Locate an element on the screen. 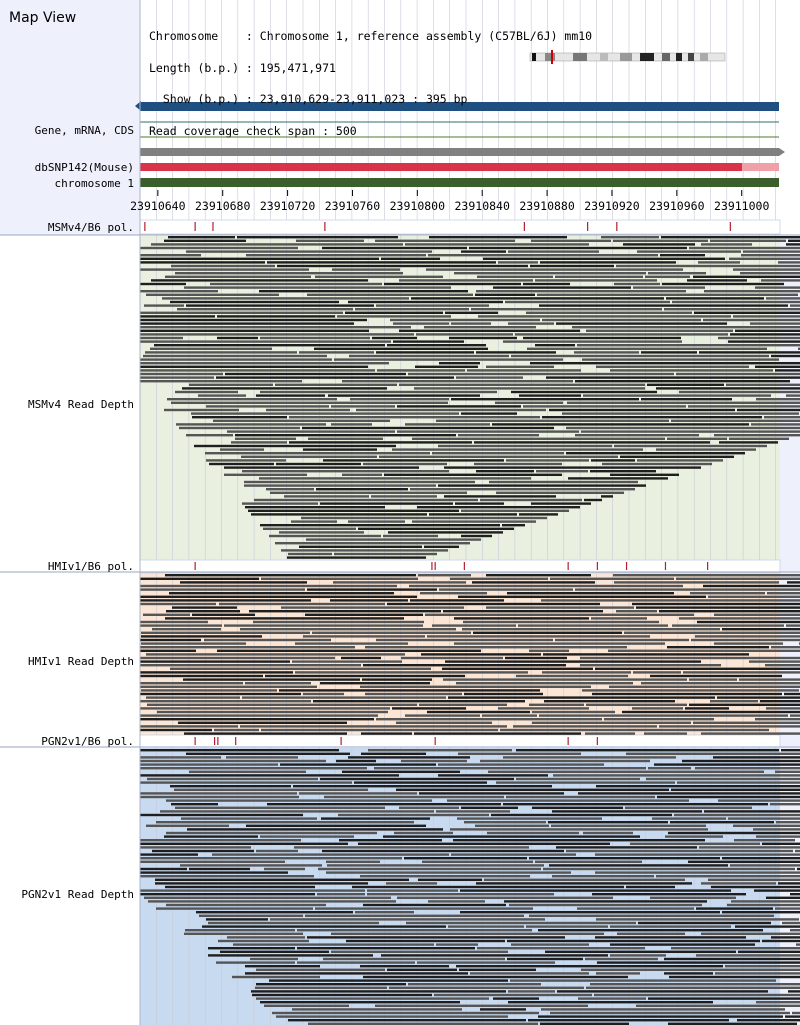 The width and height of the screenshot is (800, 1025). pol-strip is located at coordinates (460, 227).